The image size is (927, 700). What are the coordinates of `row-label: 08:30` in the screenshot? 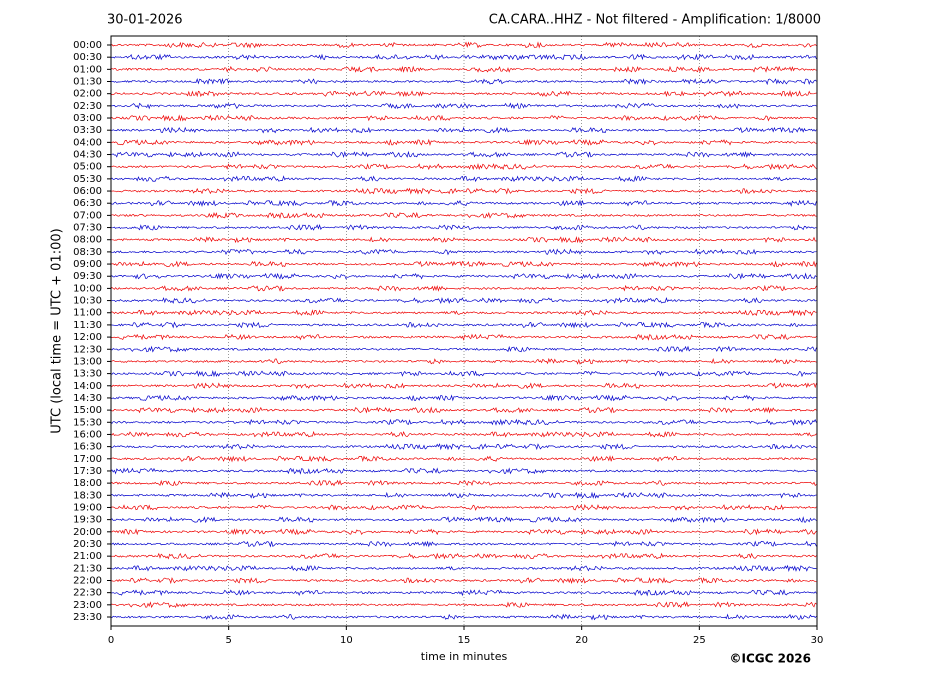 It's located at (87, 252).